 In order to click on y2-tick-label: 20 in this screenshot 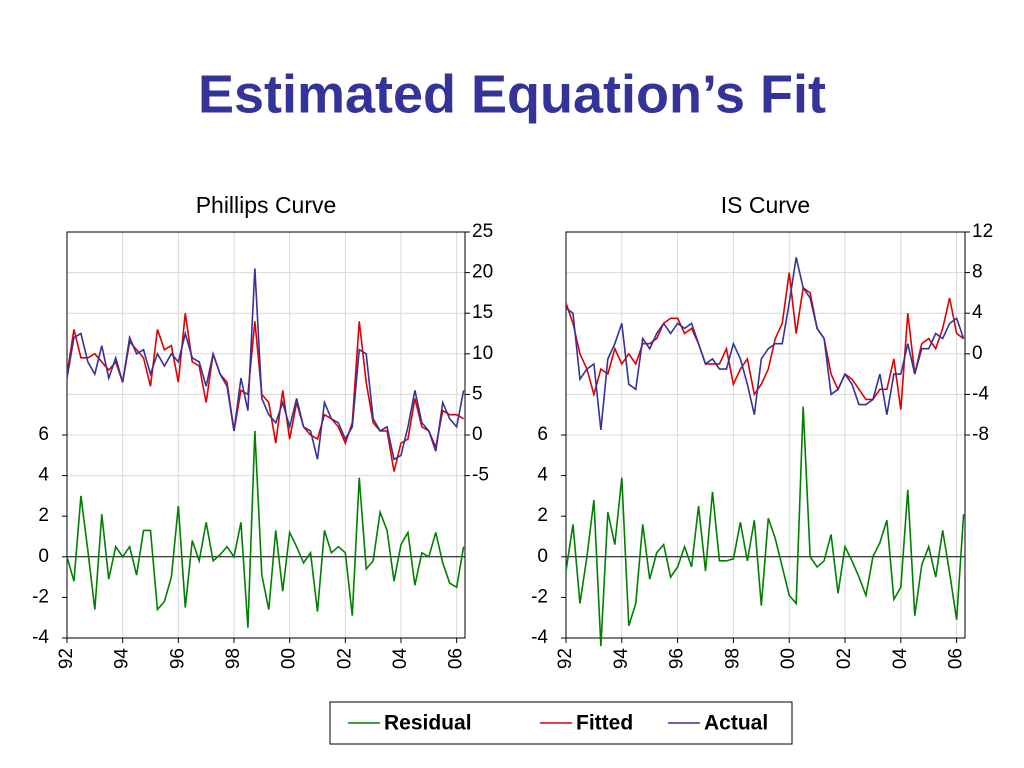, I will do `click(482, 272)`.